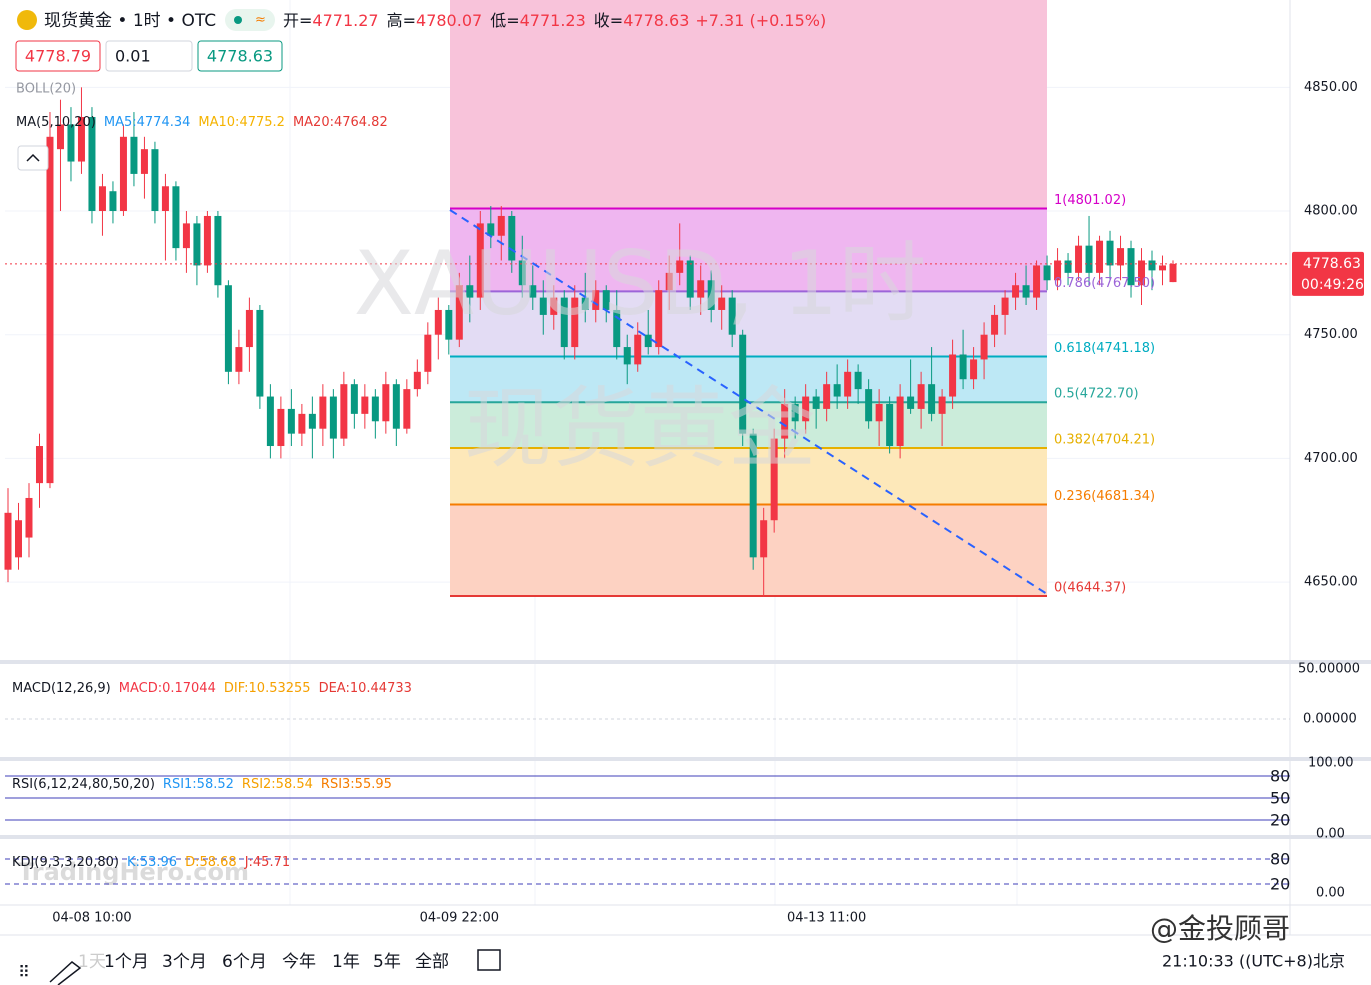 The height and width of the screenshot is (985, 1371). What do you see at coordinates (126, 962) in the screenshot?
I see `range-button: 1个月` at bounding box center [126, 962].